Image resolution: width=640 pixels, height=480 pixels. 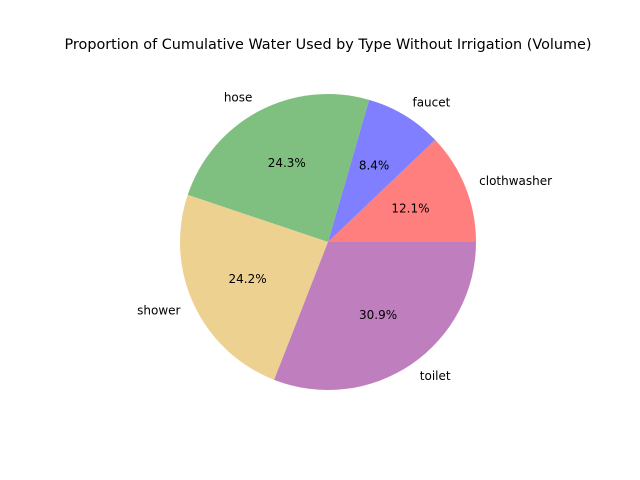 I want to click on slice-percent-toilet: 30.9%, so click(x=378, y=315).